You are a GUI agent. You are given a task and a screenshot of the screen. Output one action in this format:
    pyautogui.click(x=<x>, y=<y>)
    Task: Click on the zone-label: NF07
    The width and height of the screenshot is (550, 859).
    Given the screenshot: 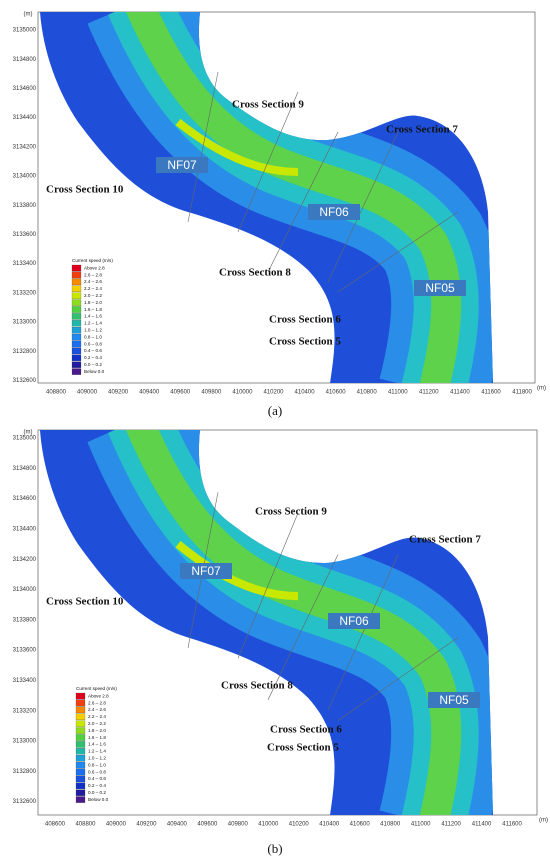 What is the action you would take?
    pyautogui.click(x=182, y=165)
    